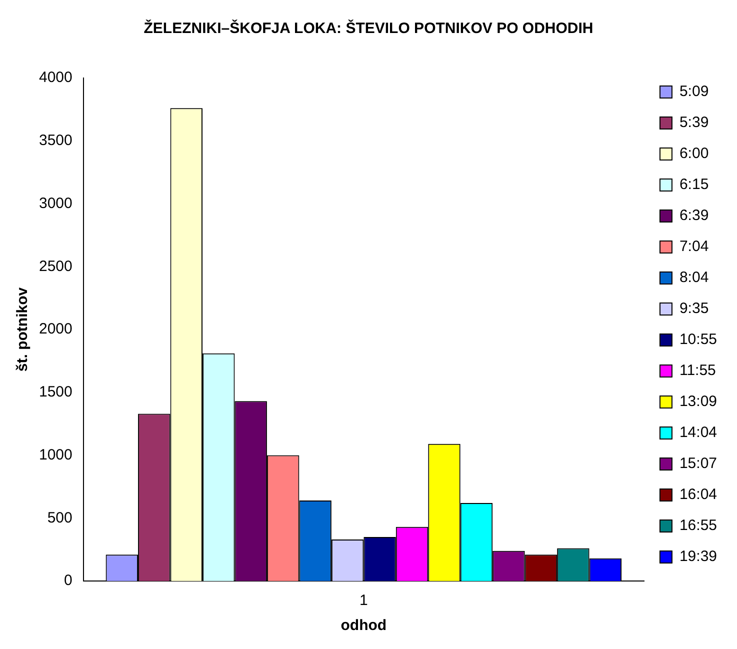 This screenshot has width=737, height=649. Describe the element at coordinates (55, 141) in the screenshot. I see `y-tick-label: 3500` at that location.